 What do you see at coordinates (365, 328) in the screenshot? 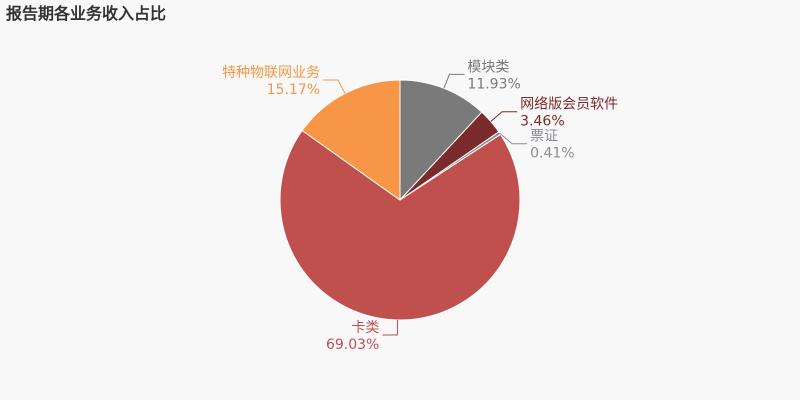
I see `slice-label: 卡类` at bounding box center [365, 328].